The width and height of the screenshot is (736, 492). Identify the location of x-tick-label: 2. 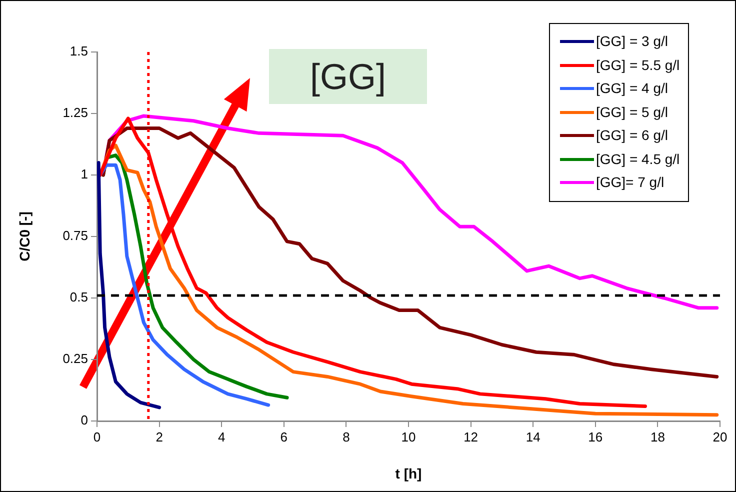
(159, 436).